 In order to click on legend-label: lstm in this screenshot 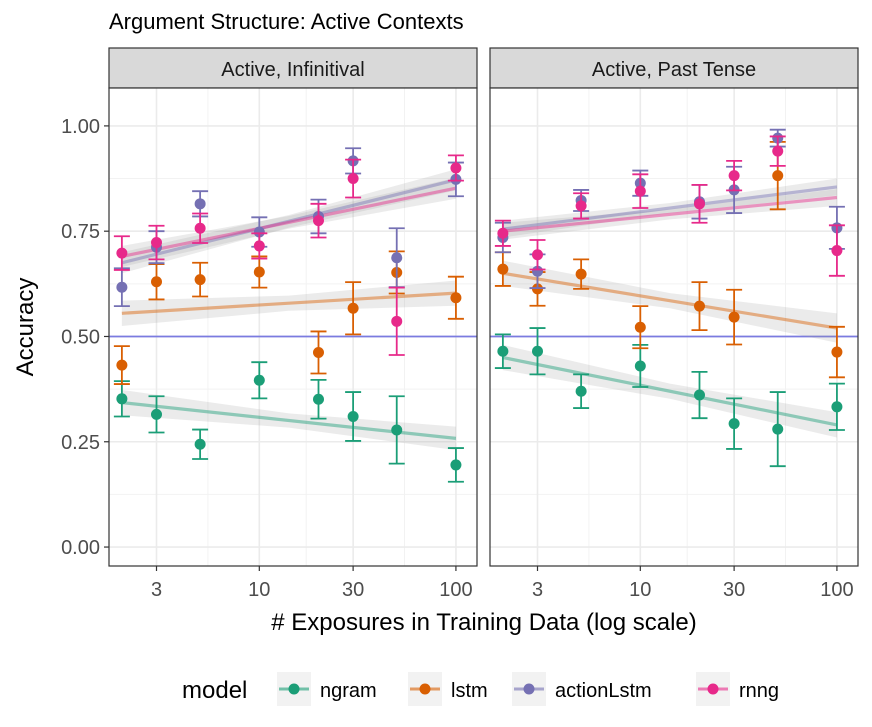, I will do `click(469, 691)`.